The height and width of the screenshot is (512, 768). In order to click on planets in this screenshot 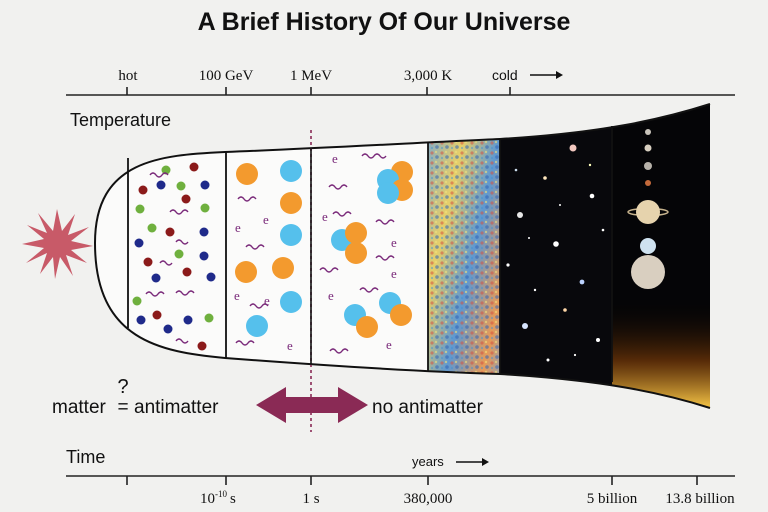, I will do `click(648, 209)`.